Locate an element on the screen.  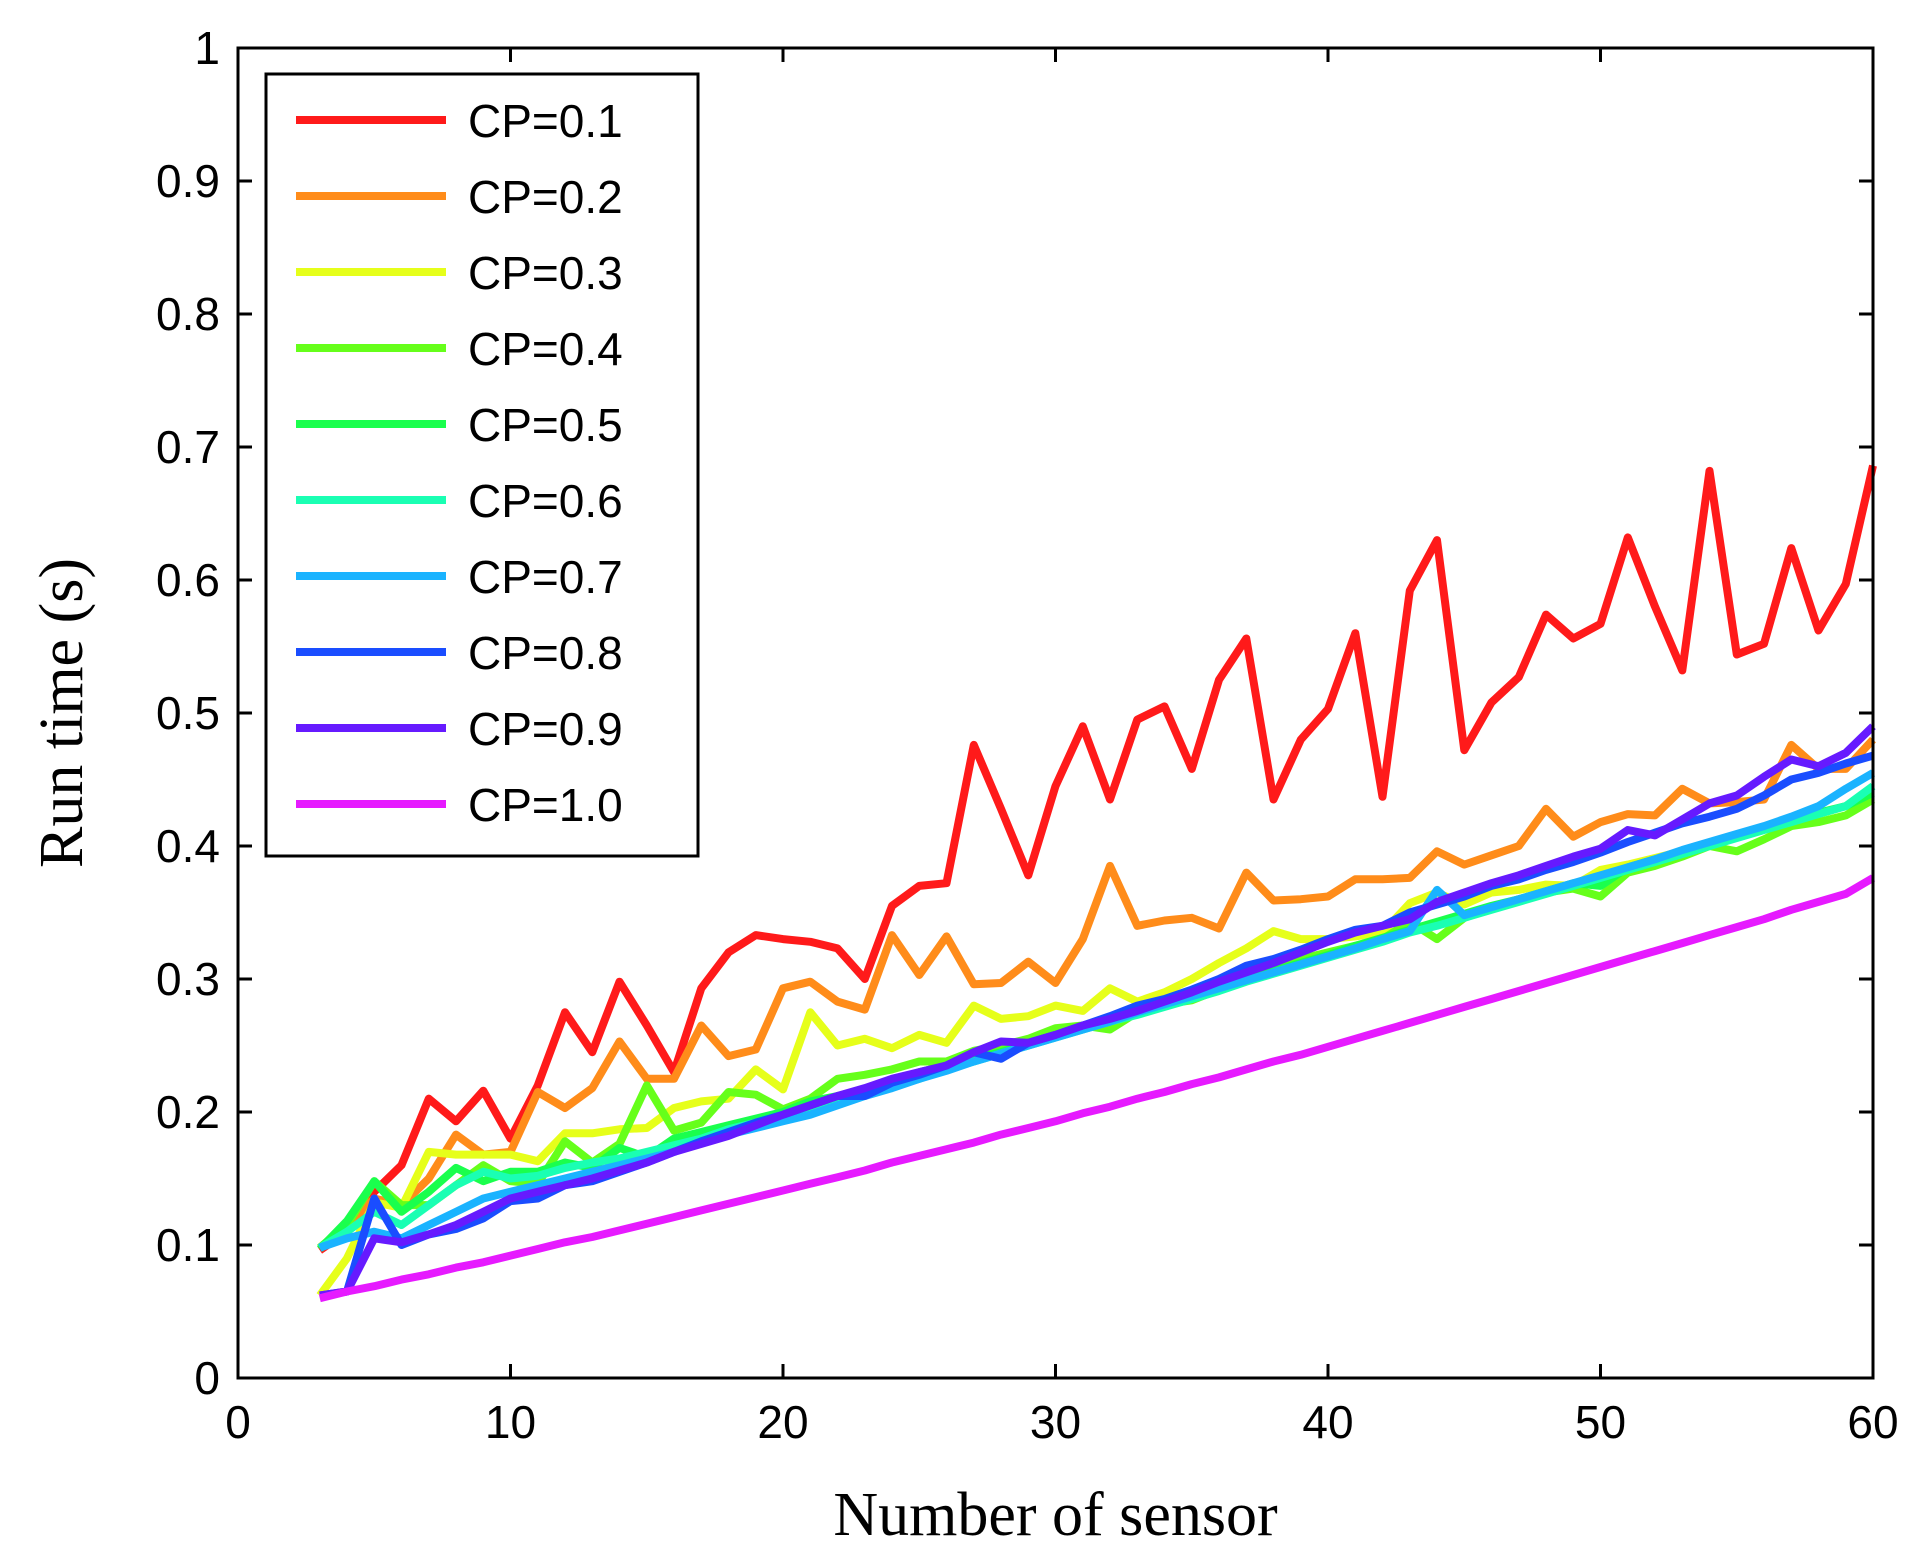
y-tick-label: 0.7 is located at coordinates (188, 447).